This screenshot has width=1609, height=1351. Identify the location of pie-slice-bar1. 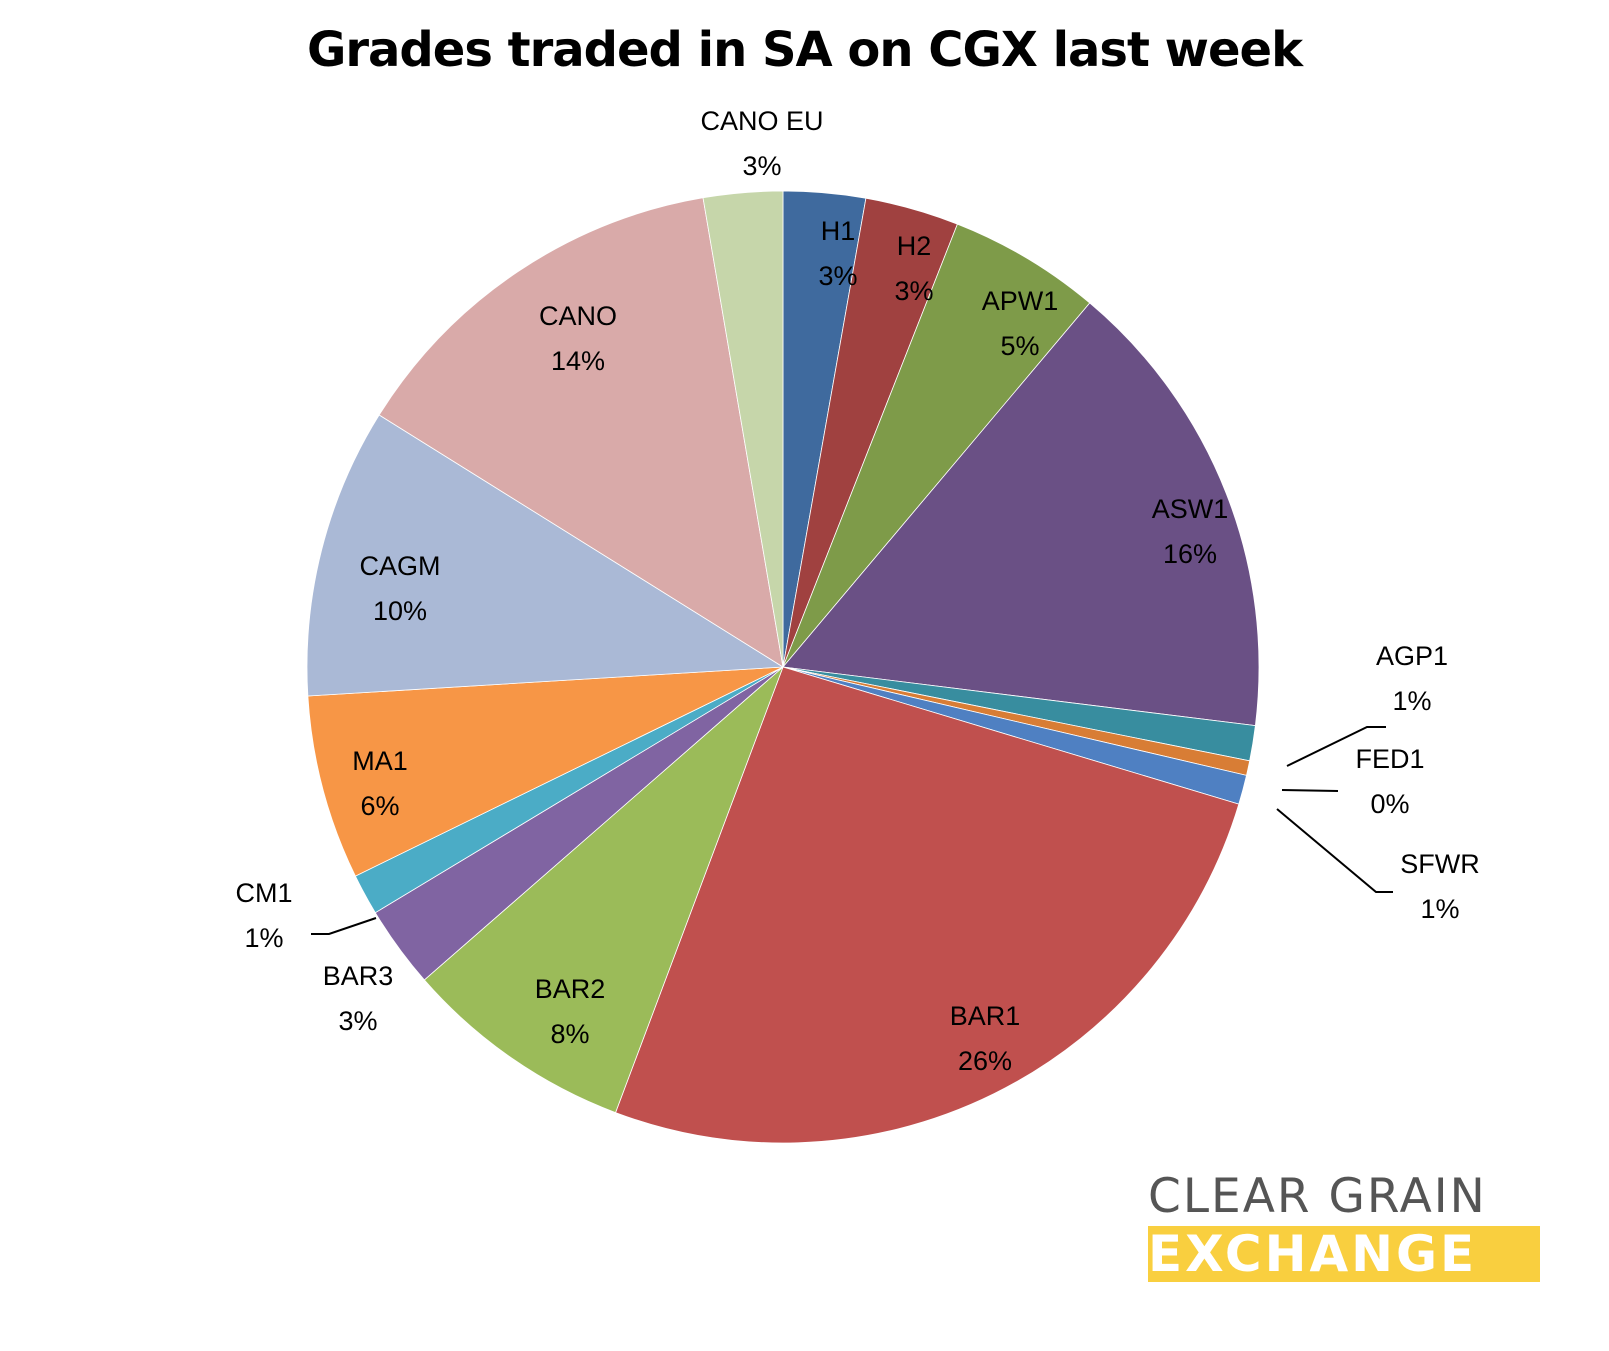
(927, 905).